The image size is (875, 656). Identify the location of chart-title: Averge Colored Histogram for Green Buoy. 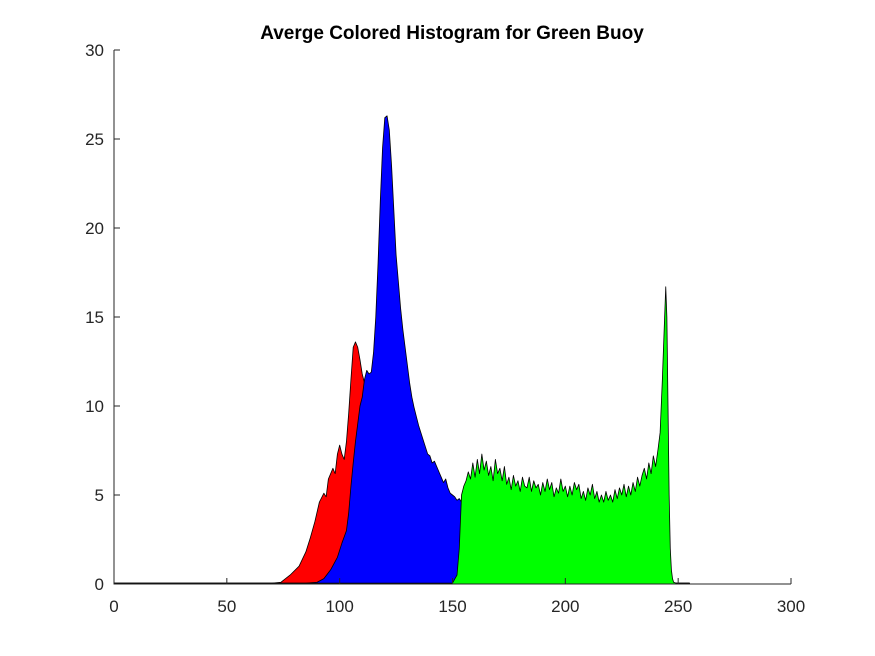
(452, 33).